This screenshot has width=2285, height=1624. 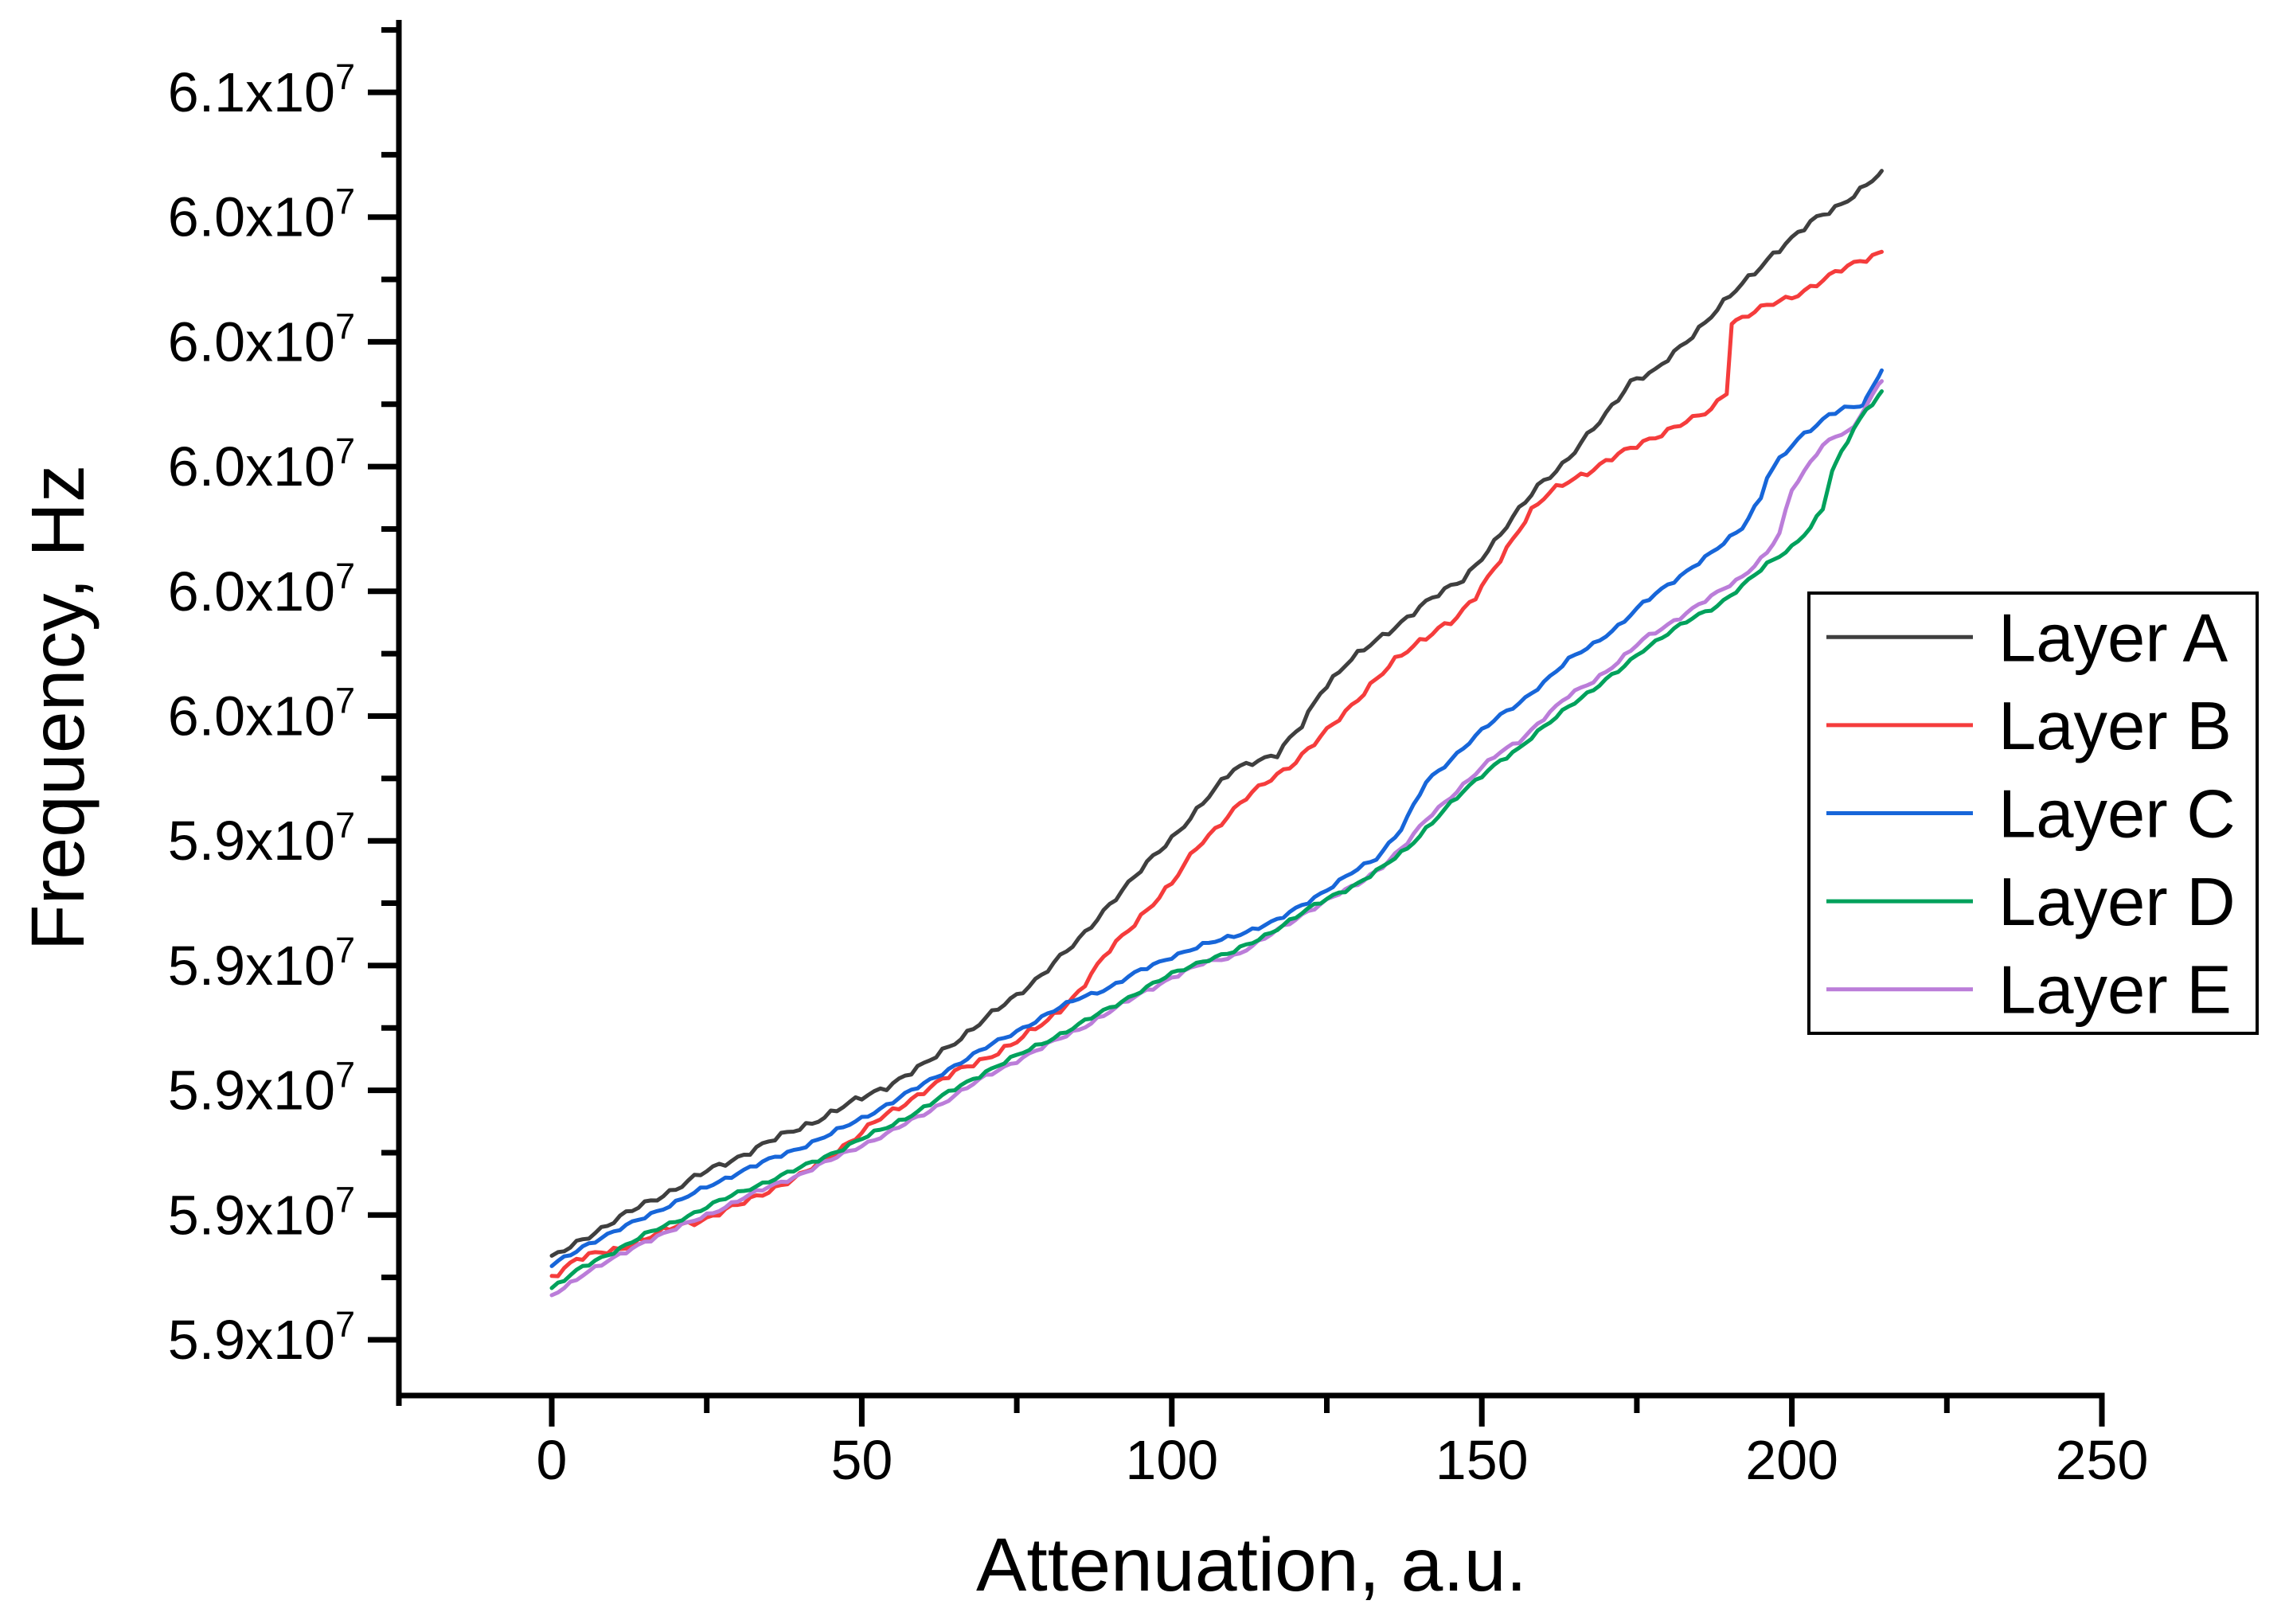 I want to click on legend: Layer A Layer B Layer C Layer D Layer E, so click(x=2033, y=813).